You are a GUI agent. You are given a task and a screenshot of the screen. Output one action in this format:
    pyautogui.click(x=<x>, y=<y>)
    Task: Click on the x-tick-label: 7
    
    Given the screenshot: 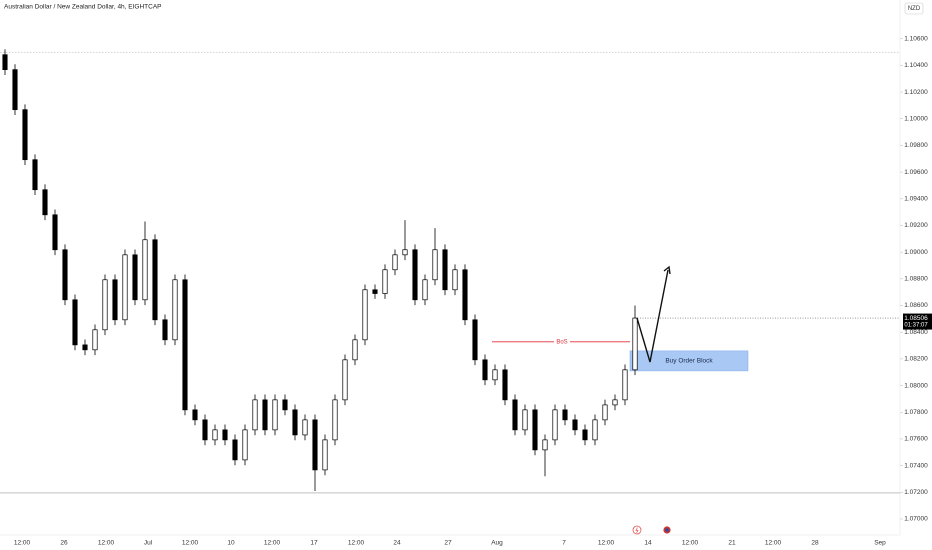 What is the action you would take?
    pyautogui.click(x=564, y=543)
    